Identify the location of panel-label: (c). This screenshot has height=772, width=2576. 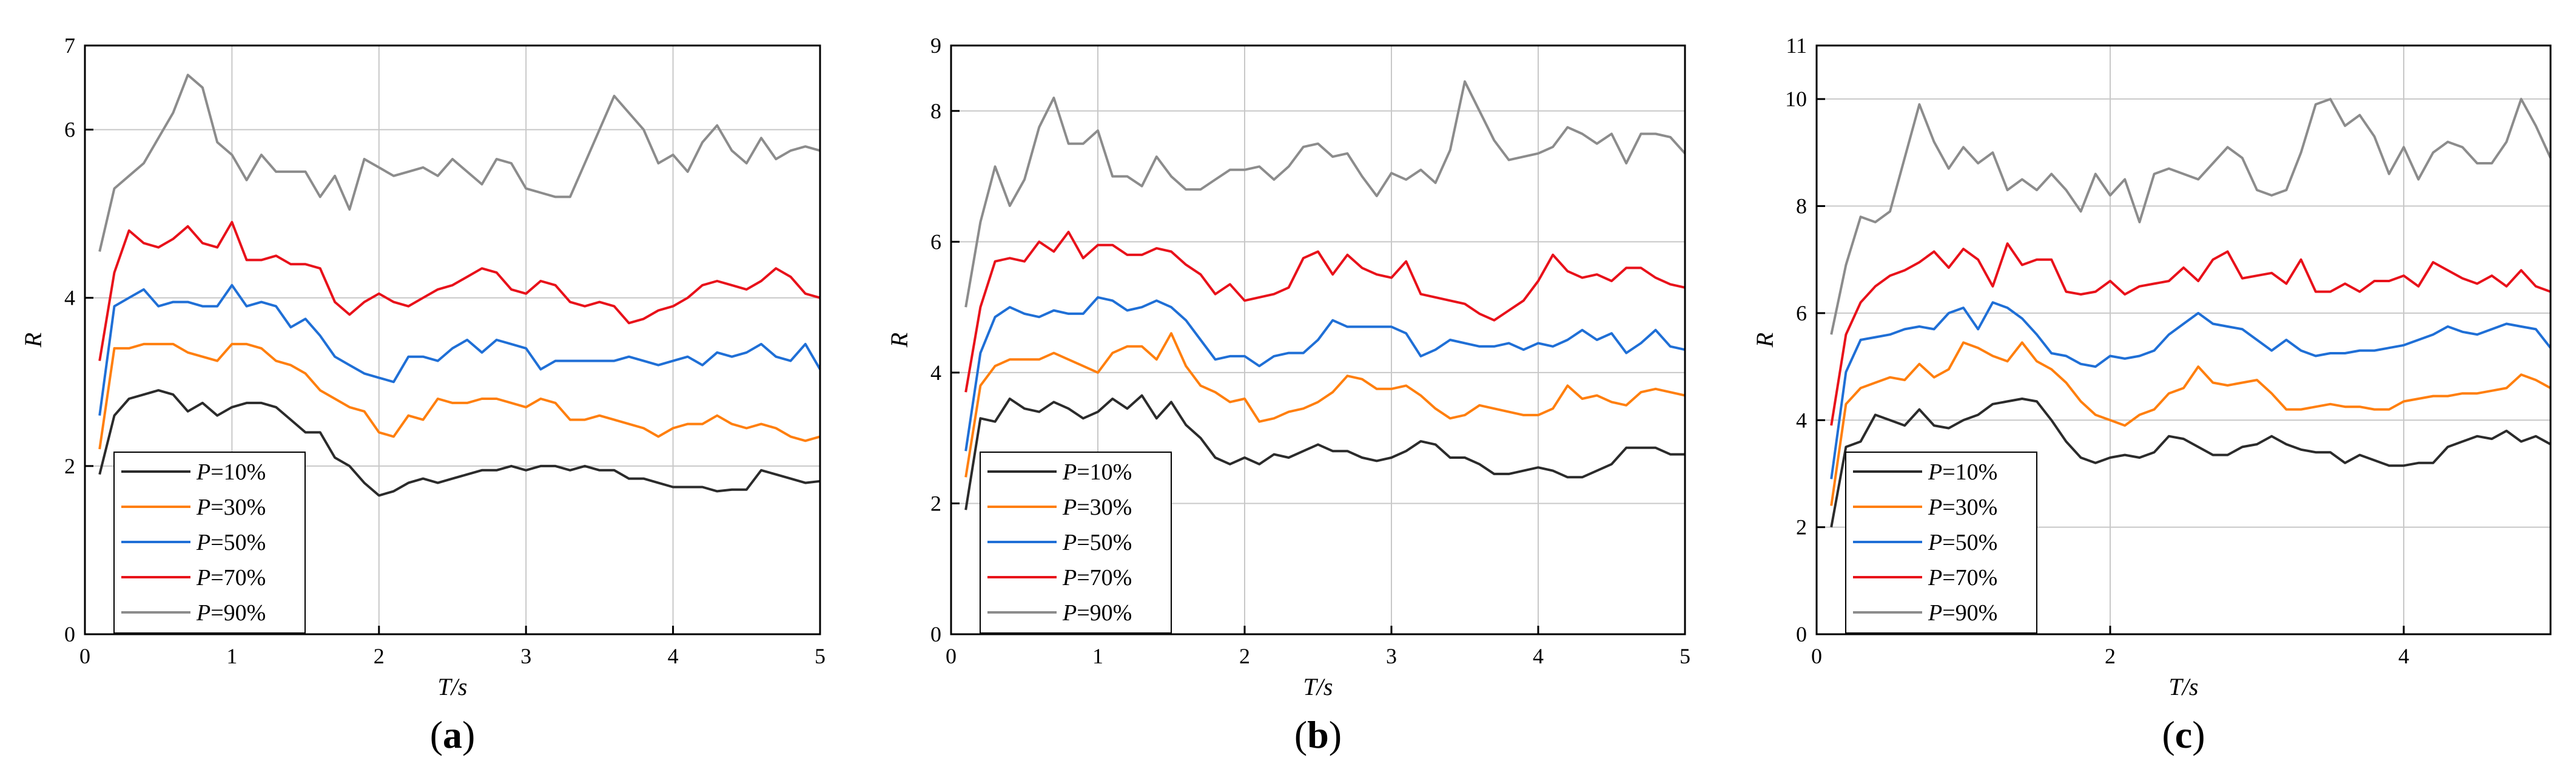
(2183, 734).